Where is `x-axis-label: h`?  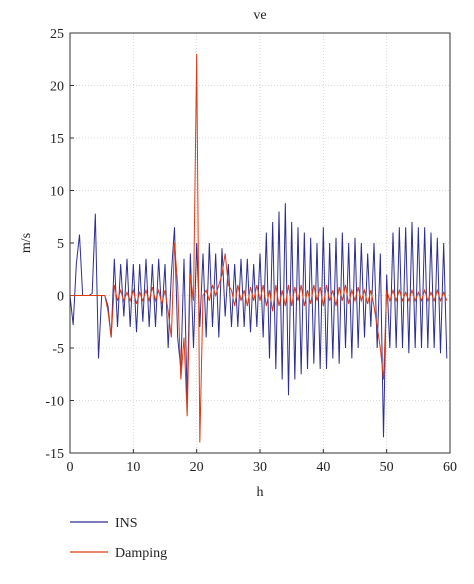
x-axis-label: h is located at coordinates (260, 492).